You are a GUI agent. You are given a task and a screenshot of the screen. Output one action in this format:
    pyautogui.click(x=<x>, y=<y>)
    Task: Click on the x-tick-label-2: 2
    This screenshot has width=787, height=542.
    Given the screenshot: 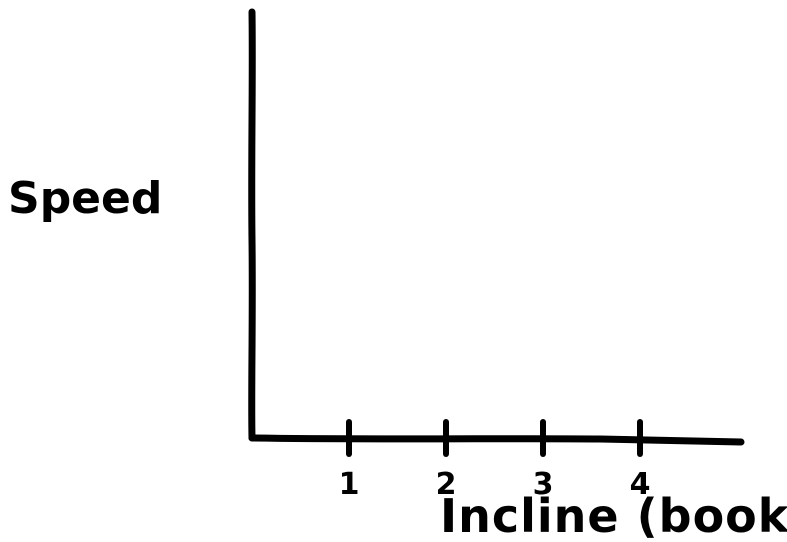 What is the action you would take?
    pyautogui.click(x=446, y=484)
    